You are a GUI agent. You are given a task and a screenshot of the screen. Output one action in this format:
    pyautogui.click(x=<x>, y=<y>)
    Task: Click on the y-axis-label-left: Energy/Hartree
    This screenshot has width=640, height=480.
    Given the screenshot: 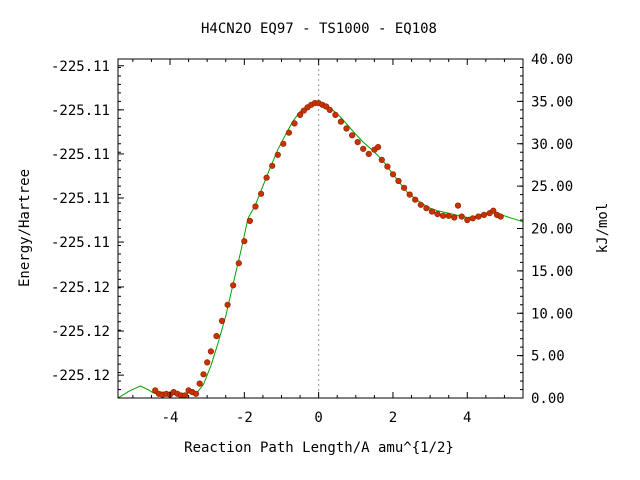 What is the action you would take?
    pyautogui.click(x=25, y=228)
    